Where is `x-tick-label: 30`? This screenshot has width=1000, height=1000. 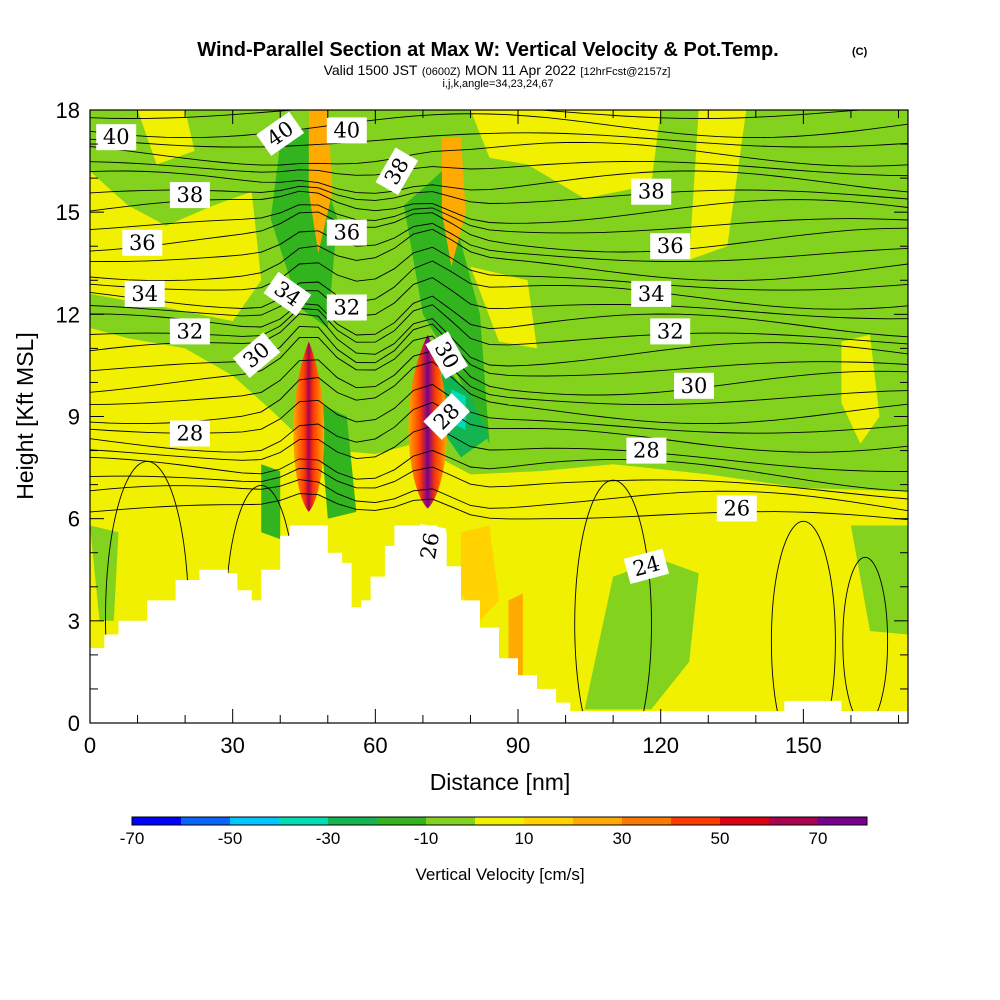 x-tick-label: 30 is located at coordinates (232, 745).